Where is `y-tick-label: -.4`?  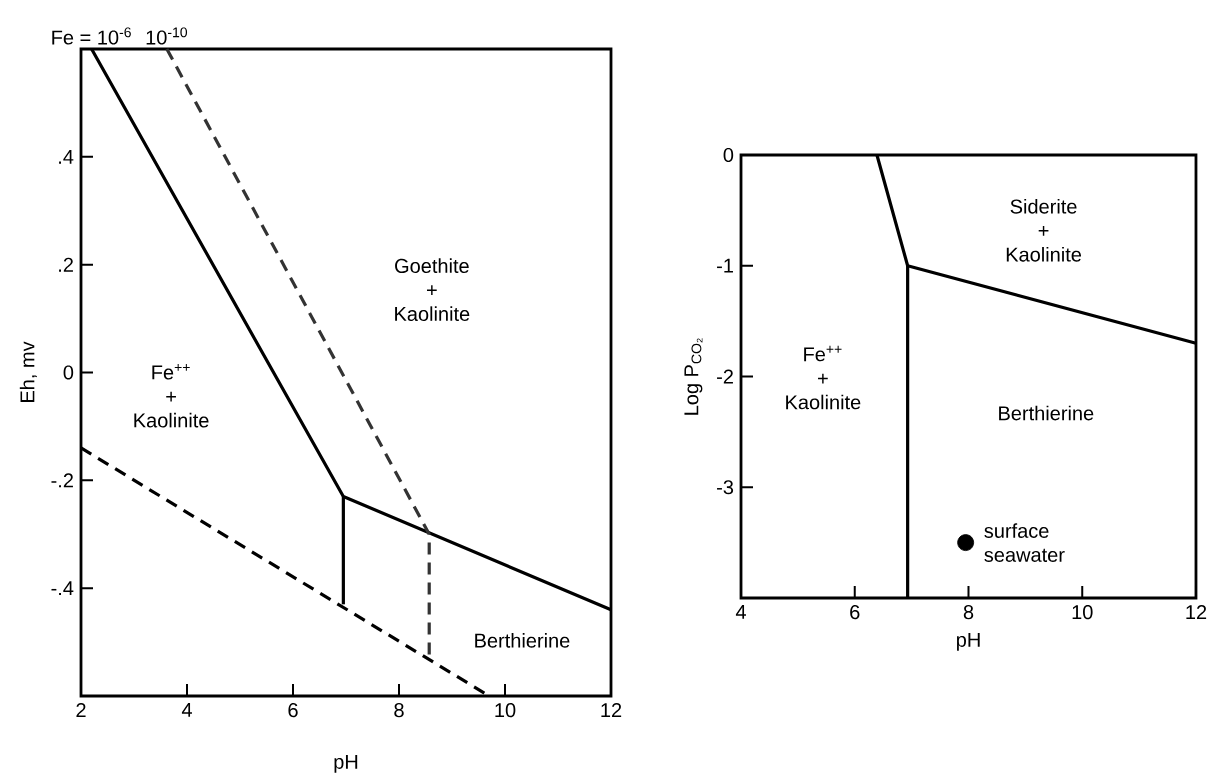
y-tick-label: -.4 is located at coordinates (62, 588).